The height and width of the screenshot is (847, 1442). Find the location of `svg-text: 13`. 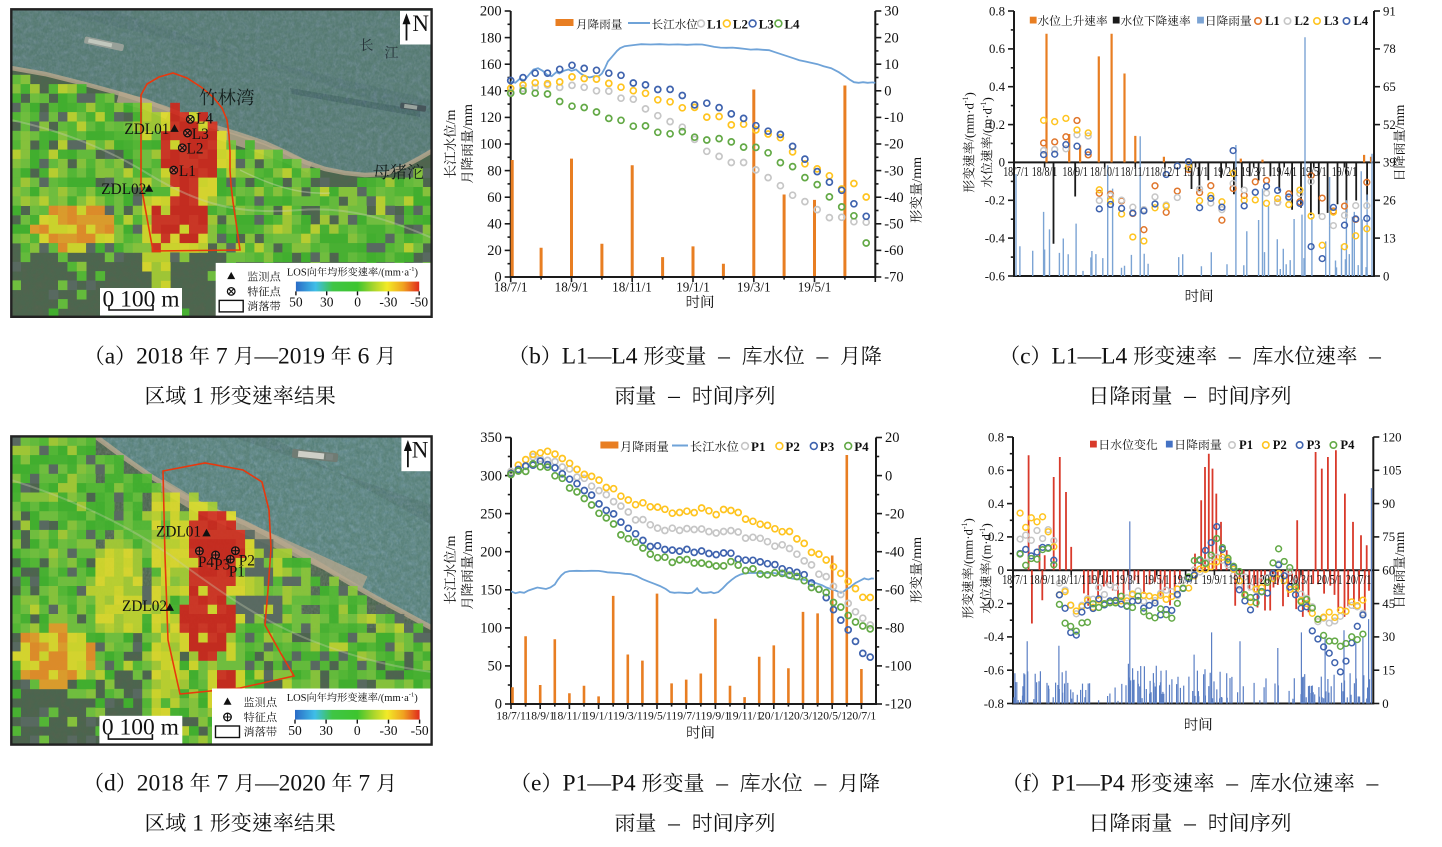

svg-text: 13 is located at coordinates (1389, 238).